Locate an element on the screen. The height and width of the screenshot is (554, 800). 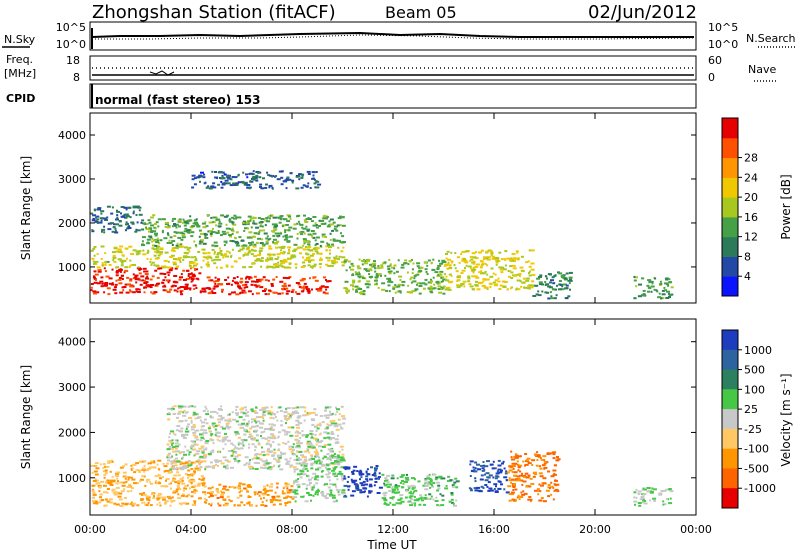
colorbar-tick-label: -500 is located at coordinates (756, 468).